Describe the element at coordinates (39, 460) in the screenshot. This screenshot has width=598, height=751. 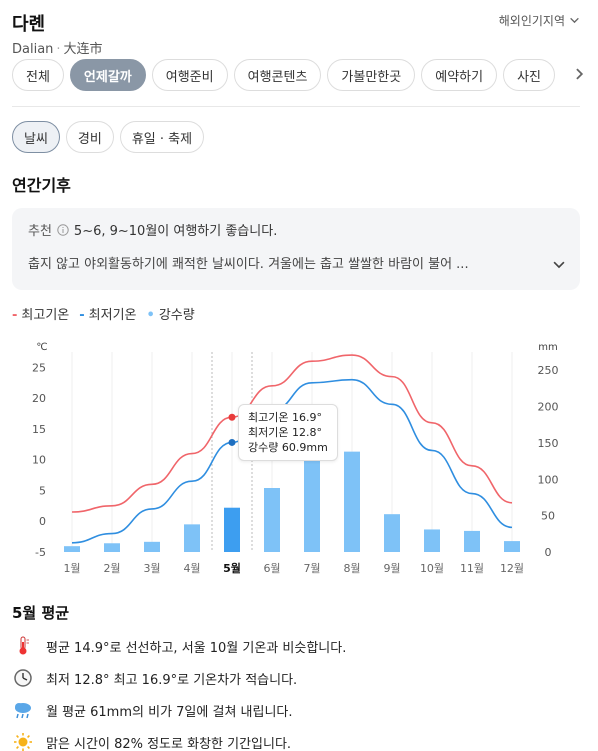
I see `y-tick-left: 10` at that location.